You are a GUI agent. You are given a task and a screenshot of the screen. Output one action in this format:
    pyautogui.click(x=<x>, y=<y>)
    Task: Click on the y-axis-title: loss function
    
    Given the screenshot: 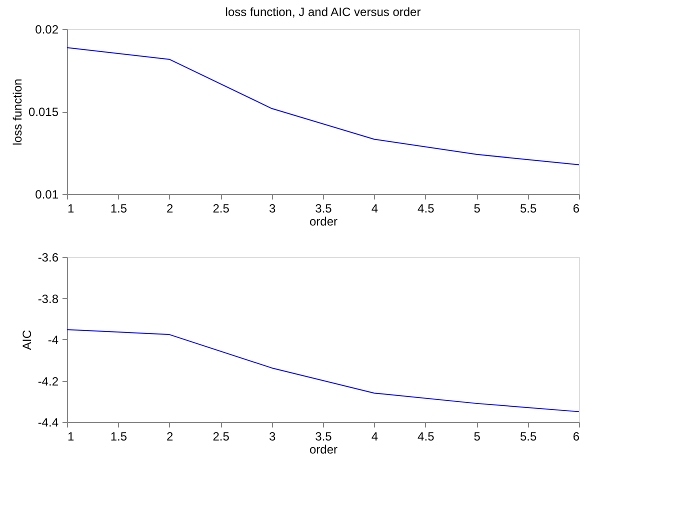 What is the action you would take?
    pyautogui.click(x=17, y=112)
    